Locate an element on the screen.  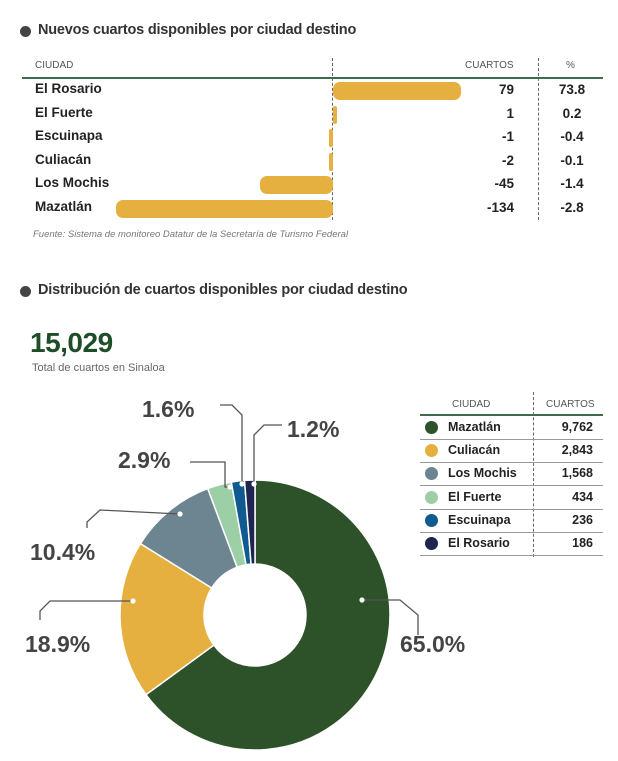
legend-city: Culiacán is located at coordinates (474, 450).